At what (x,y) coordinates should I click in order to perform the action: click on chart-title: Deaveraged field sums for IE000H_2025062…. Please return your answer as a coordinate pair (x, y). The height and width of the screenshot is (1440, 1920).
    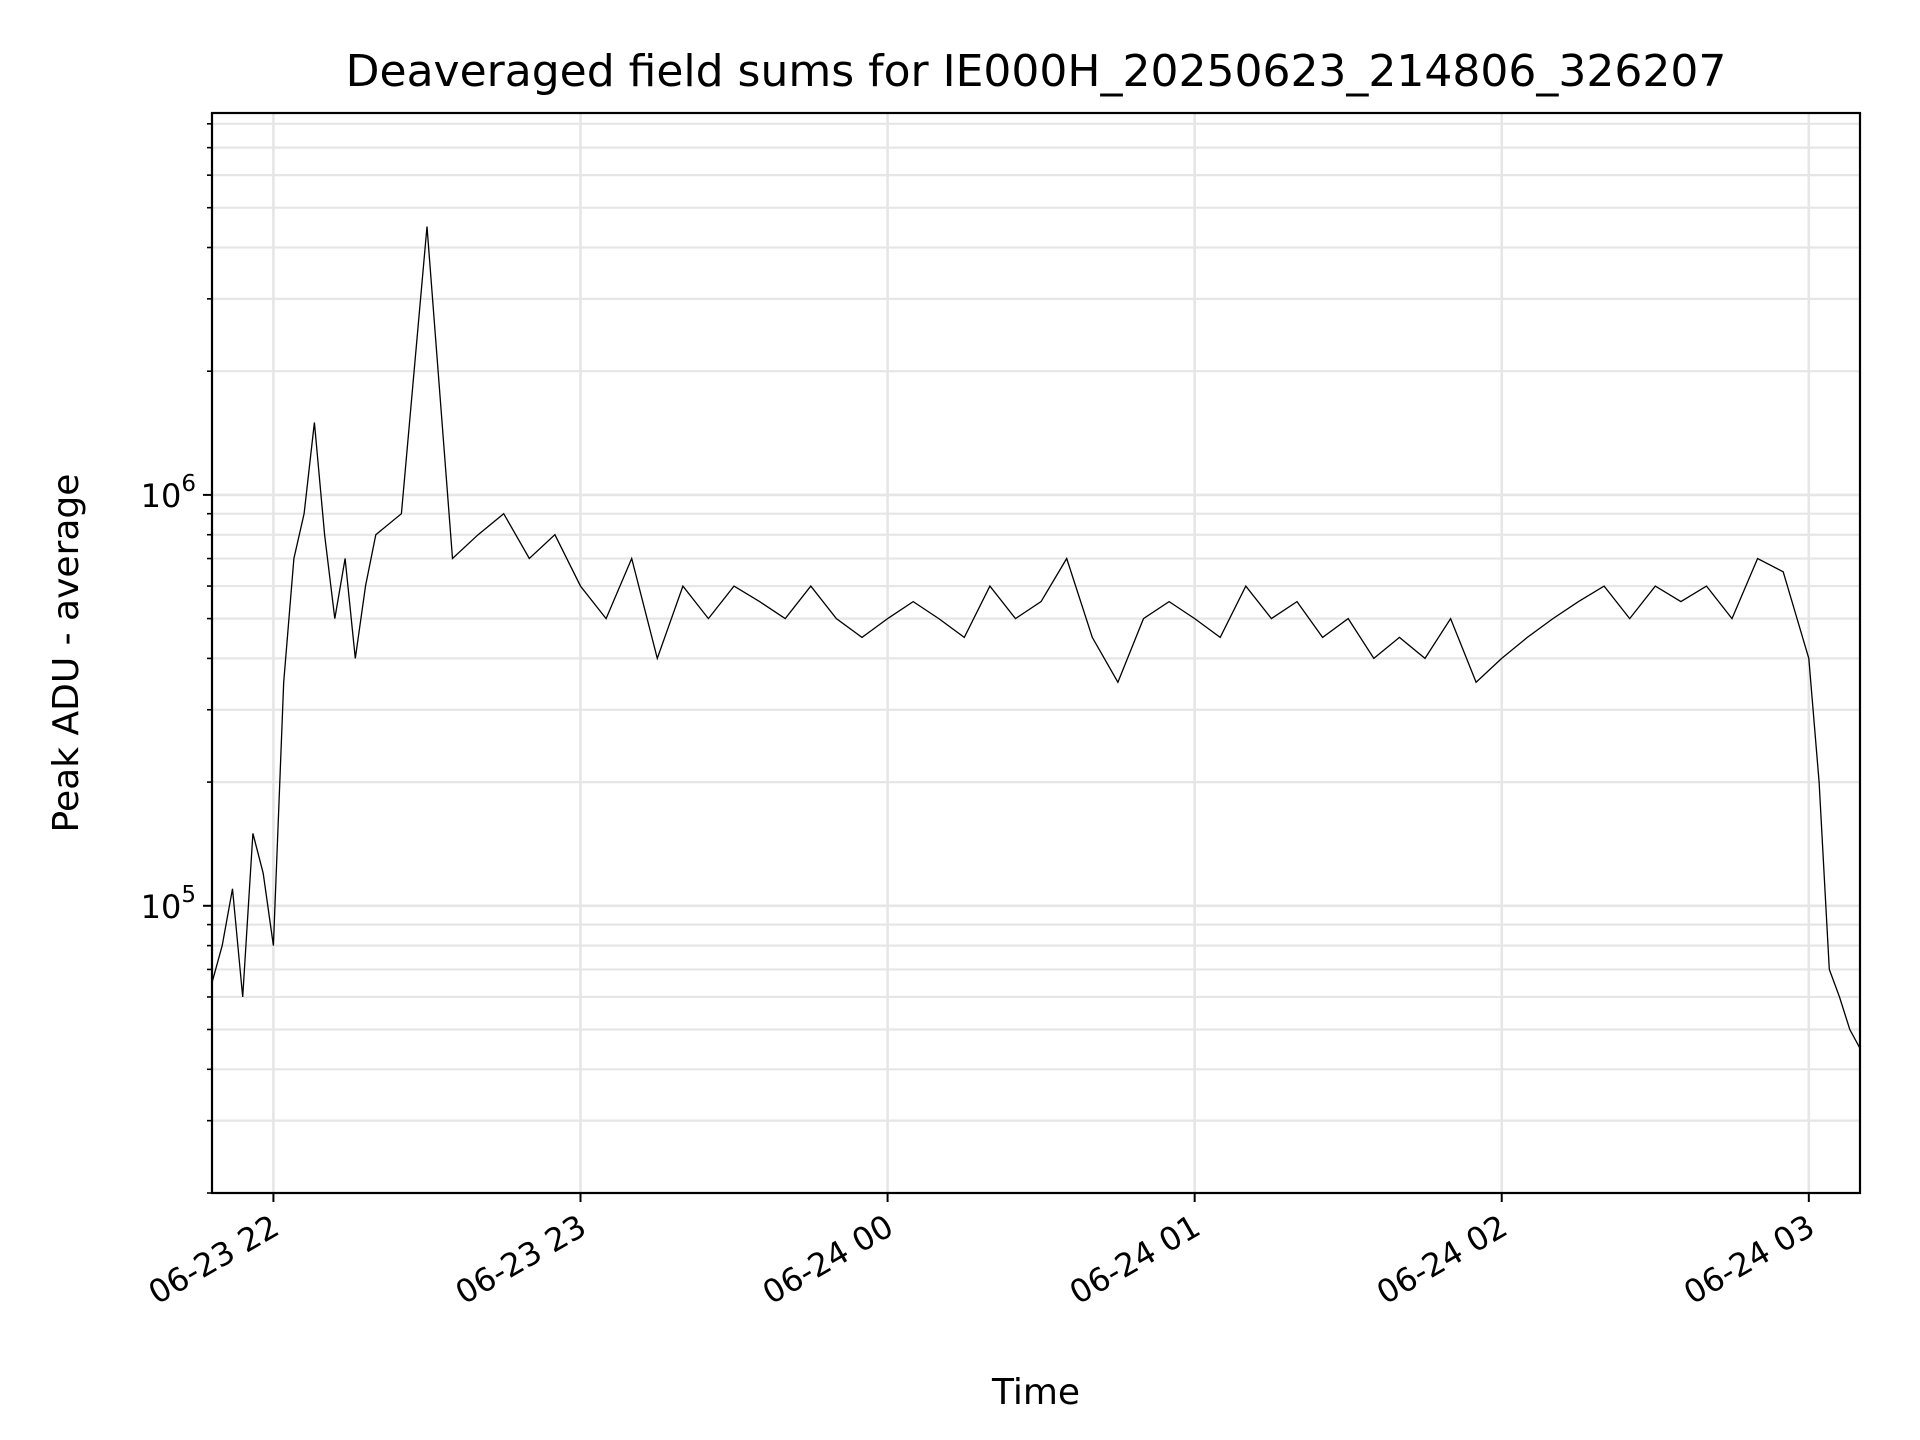
    Looking at the image, I should click on (1036, 71).